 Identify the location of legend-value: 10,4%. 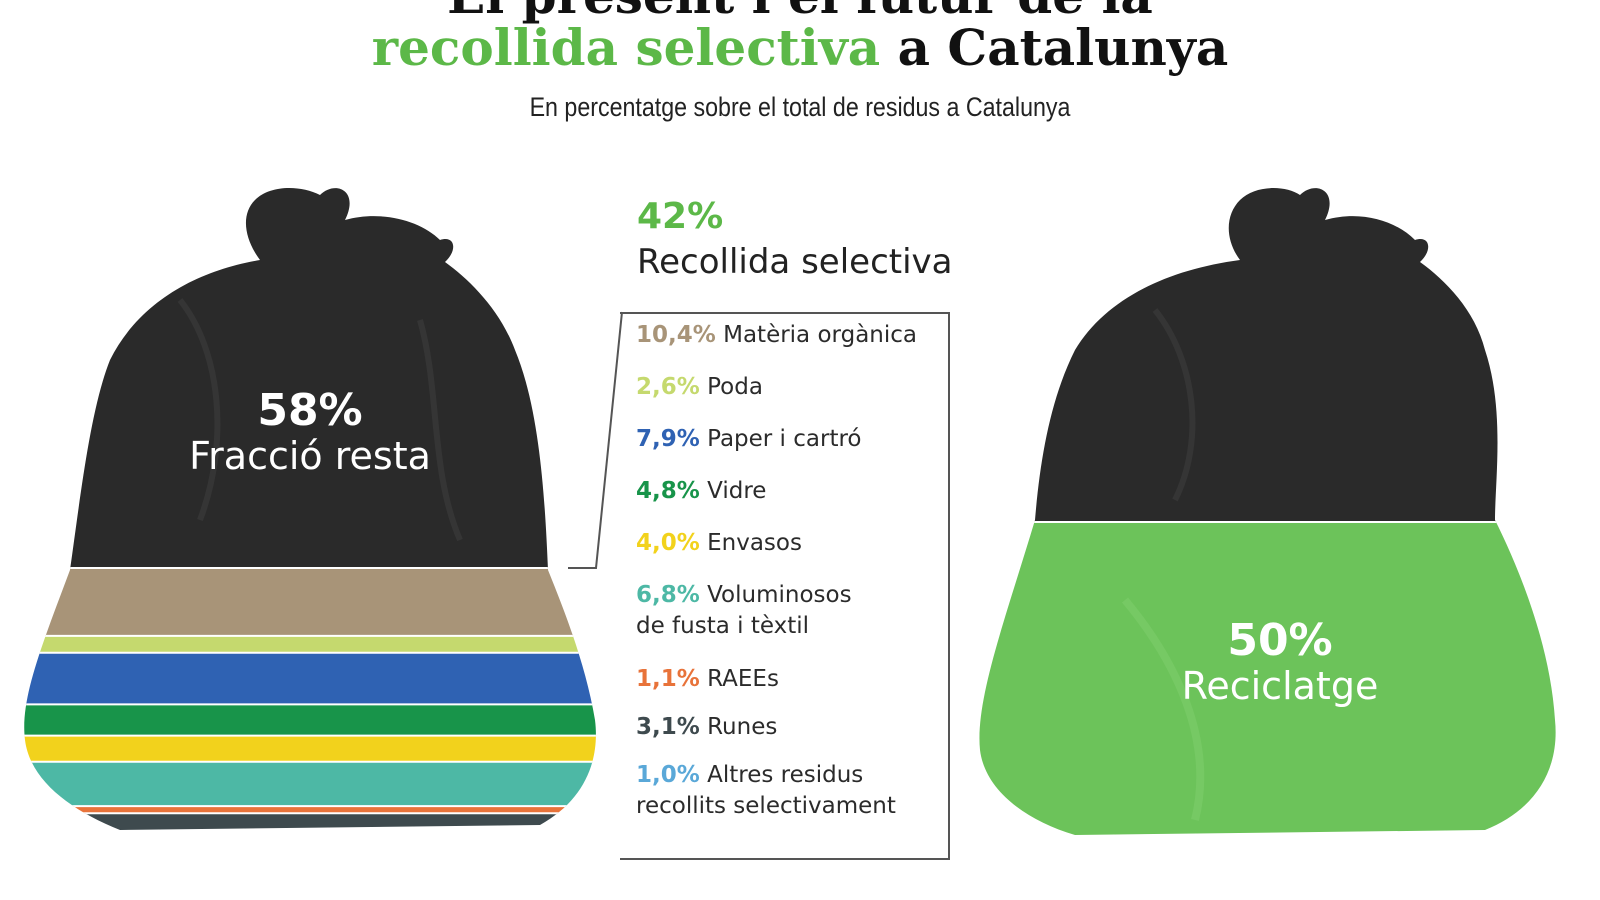
(676, 335).